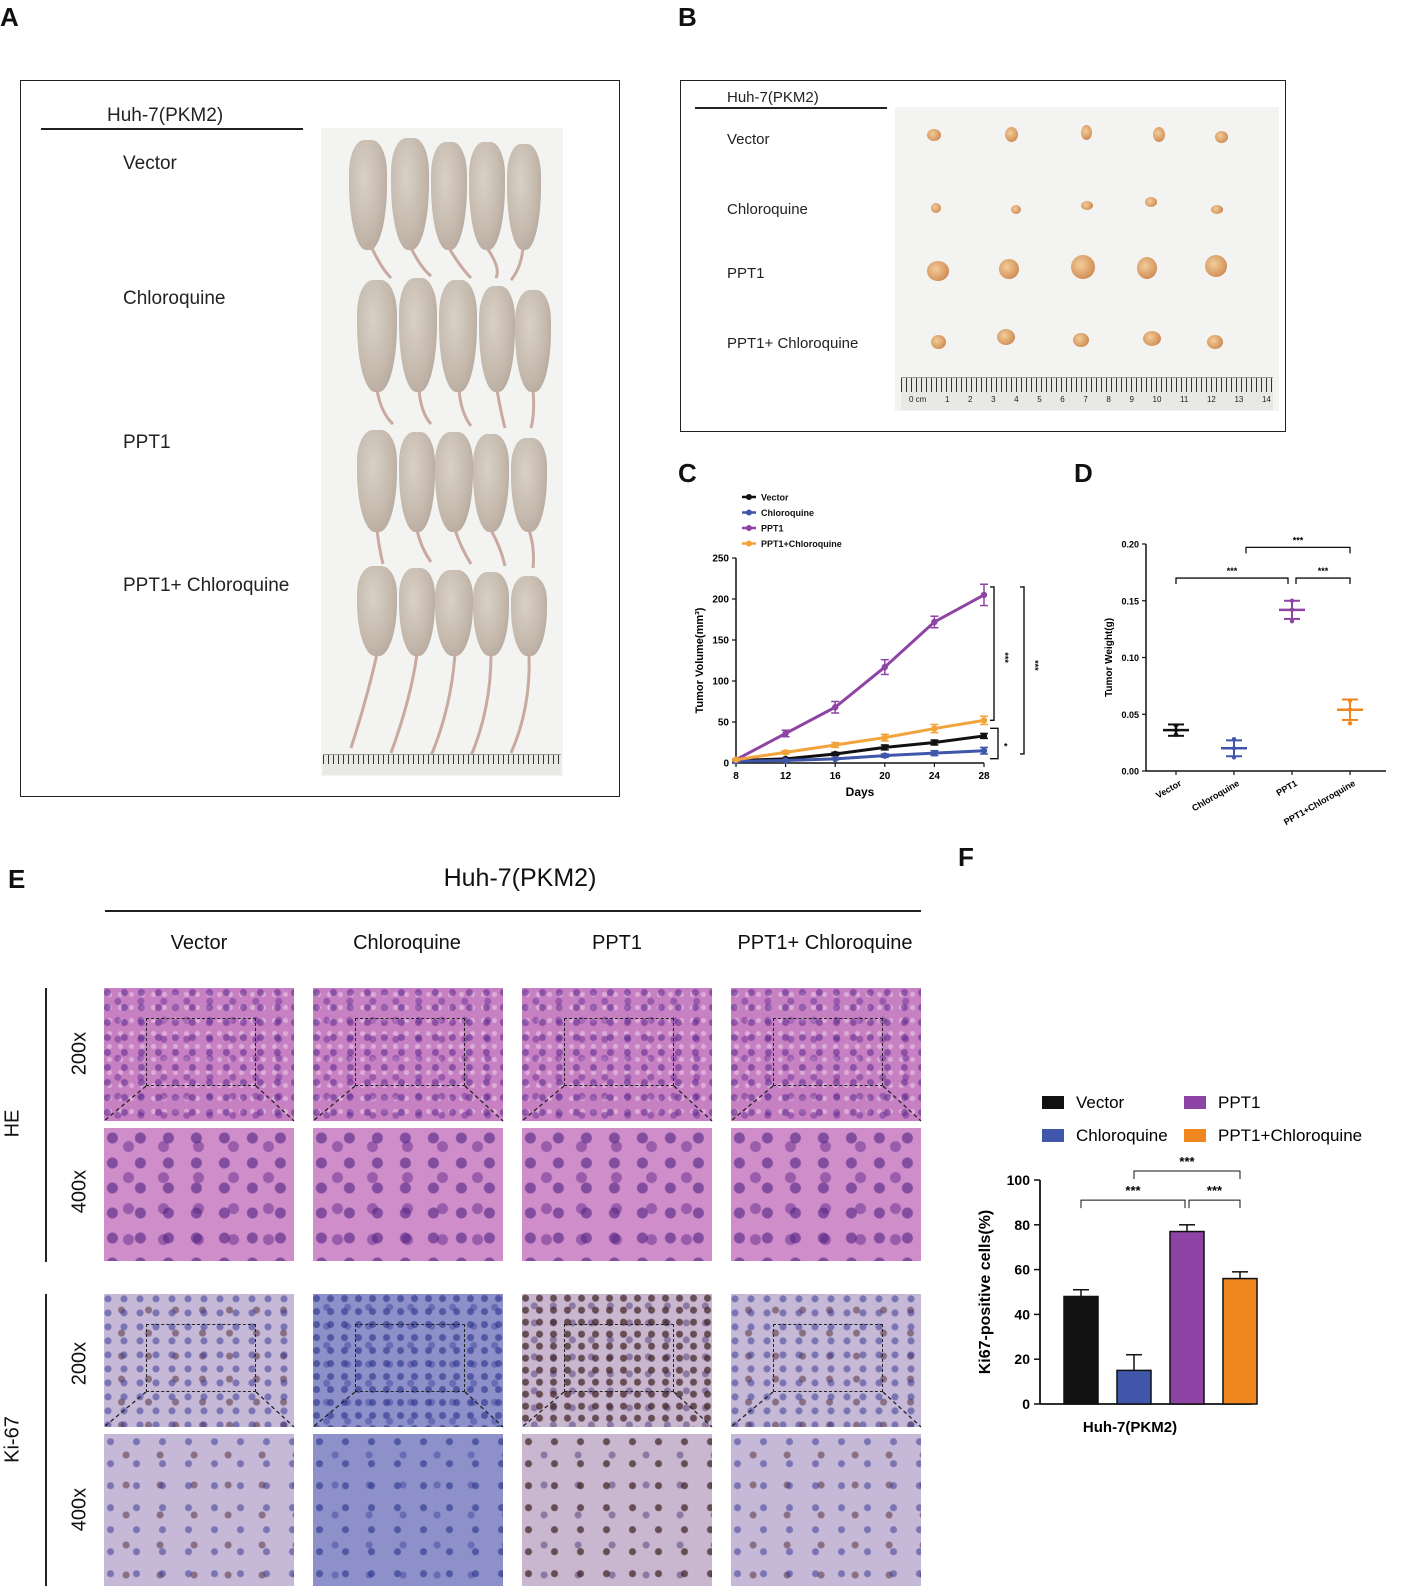 The height and width of the screenshot is (1589, 1416). I want to click on y-tick-label: 0, so click(1026, 1404).